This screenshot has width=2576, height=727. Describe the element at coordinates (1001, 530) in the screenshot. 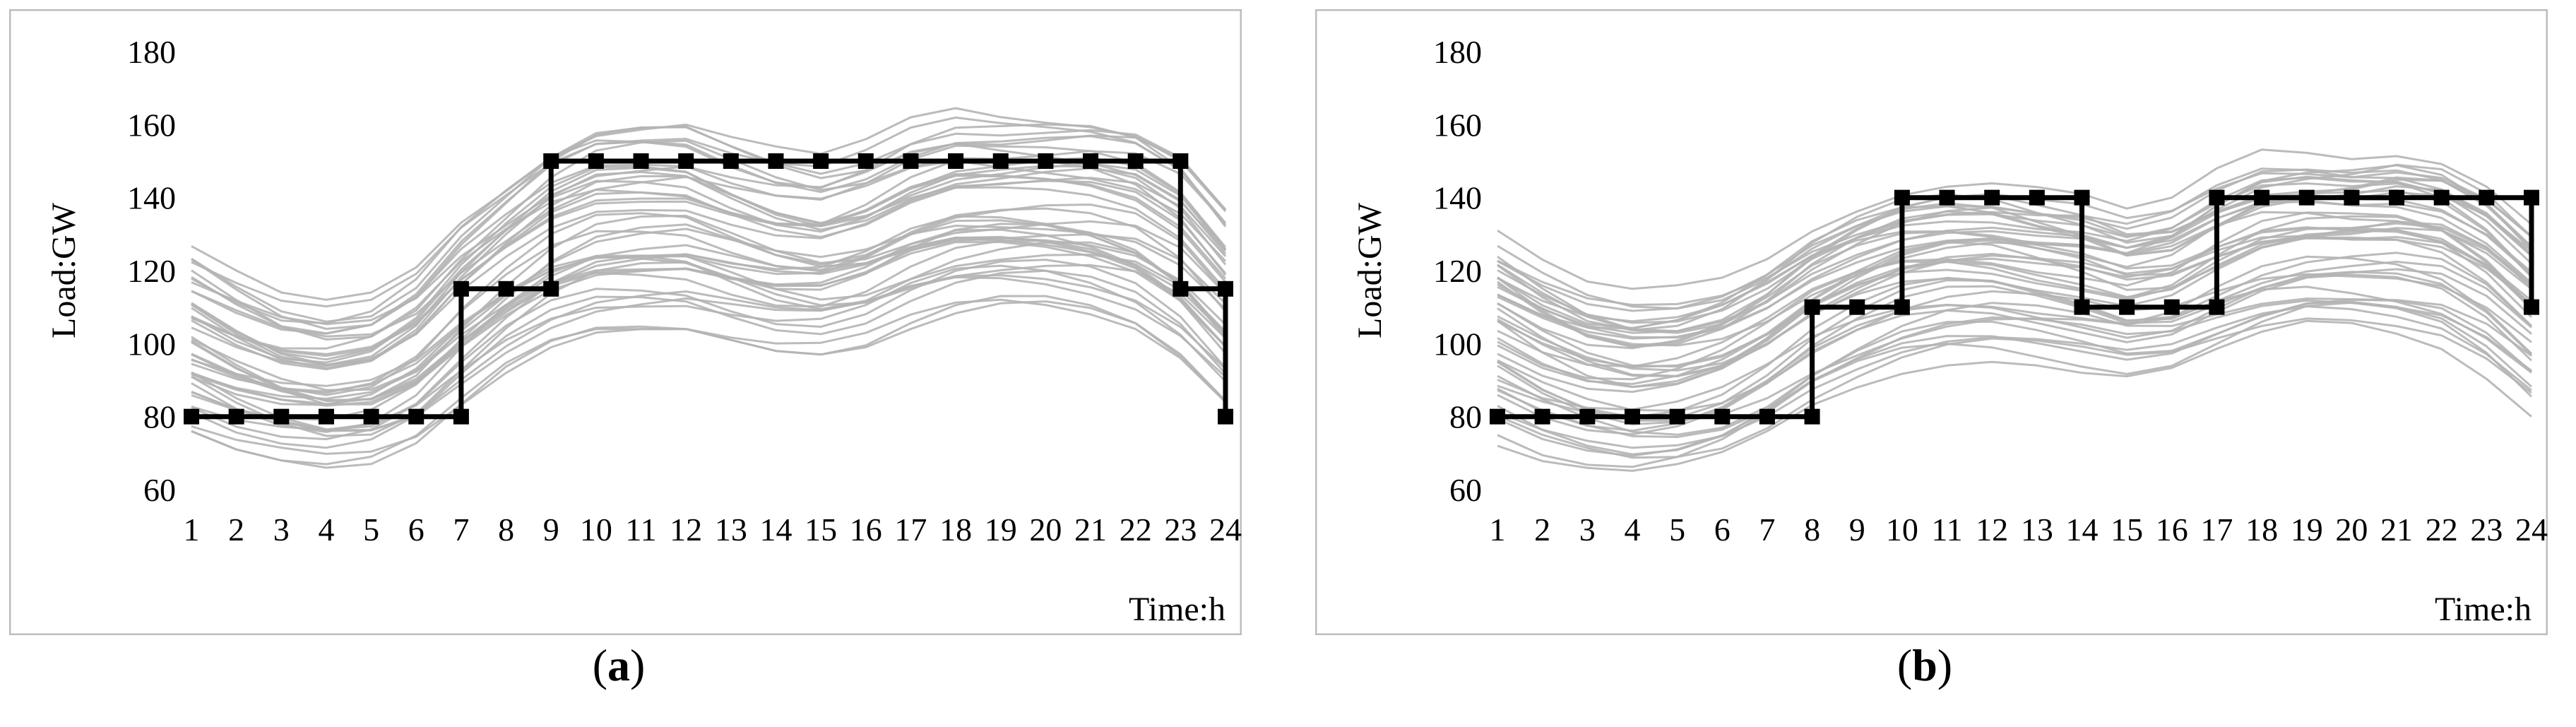

I see `x-tick-label: 19` at that location.